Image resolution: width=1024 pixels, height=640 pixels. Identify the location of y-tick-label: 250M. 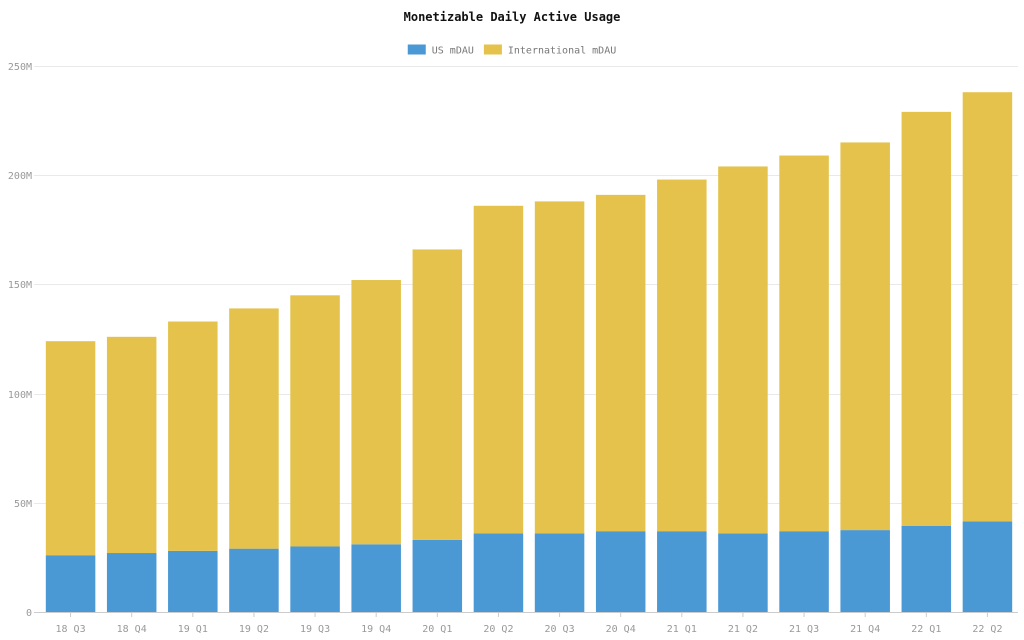
(20, 67).